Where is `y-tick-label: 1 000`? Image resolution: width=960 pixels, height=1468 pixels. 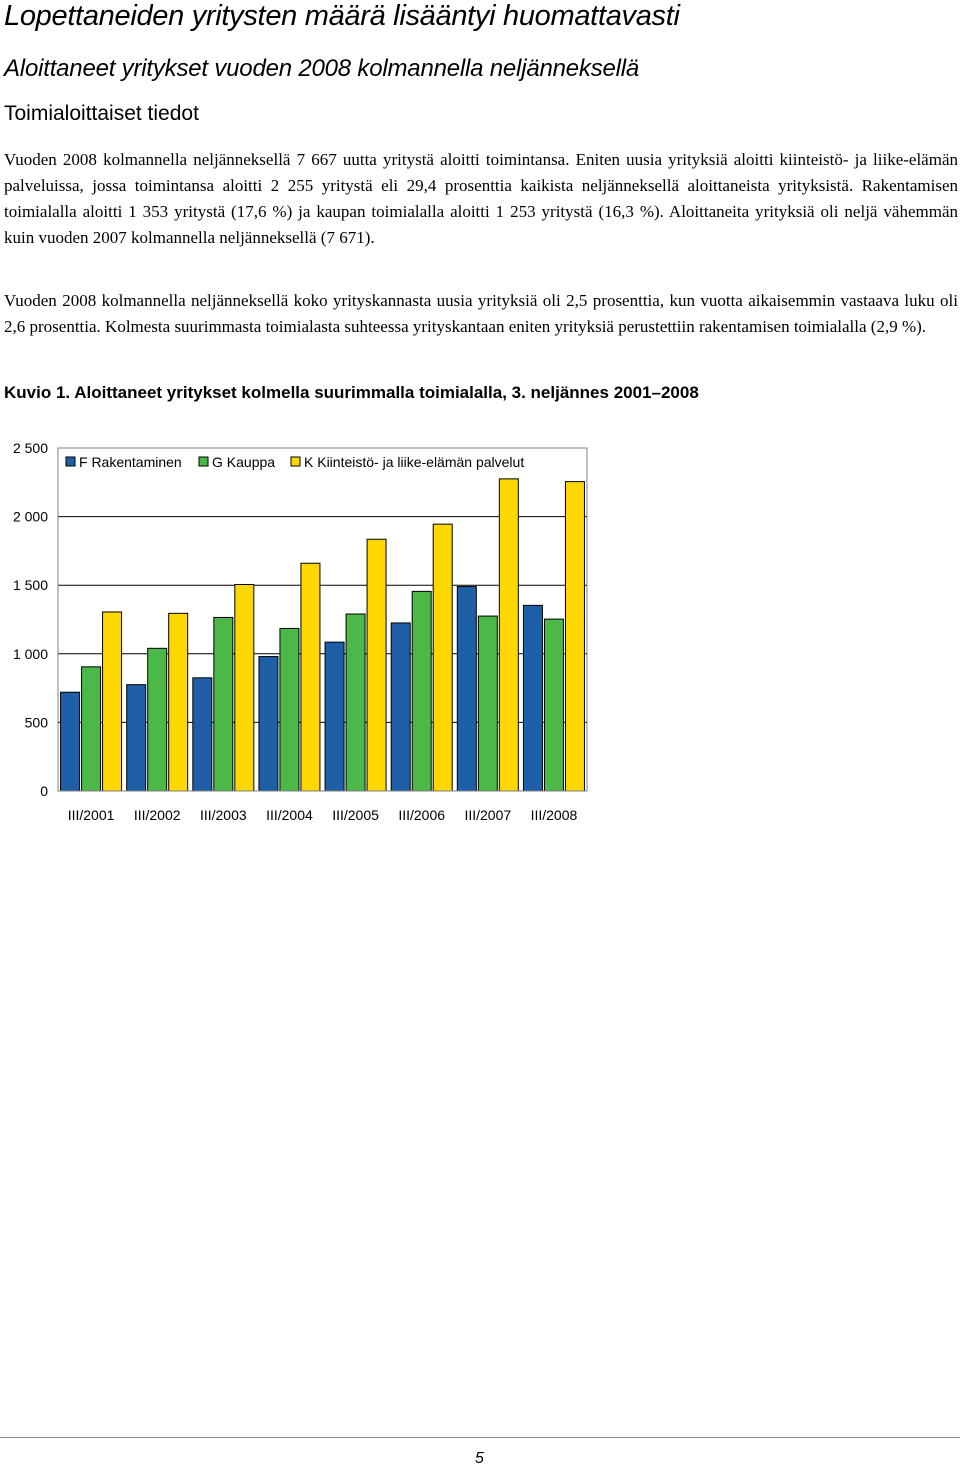
y-tick-label: 1 000 is located at coordinates (30, 654).